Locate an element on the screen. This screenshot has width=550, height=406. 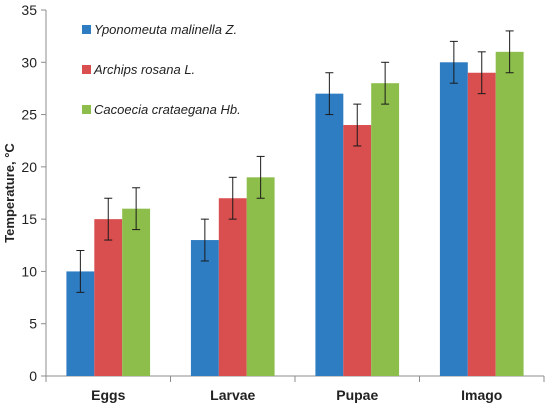
x-tick-label: Eggs is located at coordinates (108, 395).